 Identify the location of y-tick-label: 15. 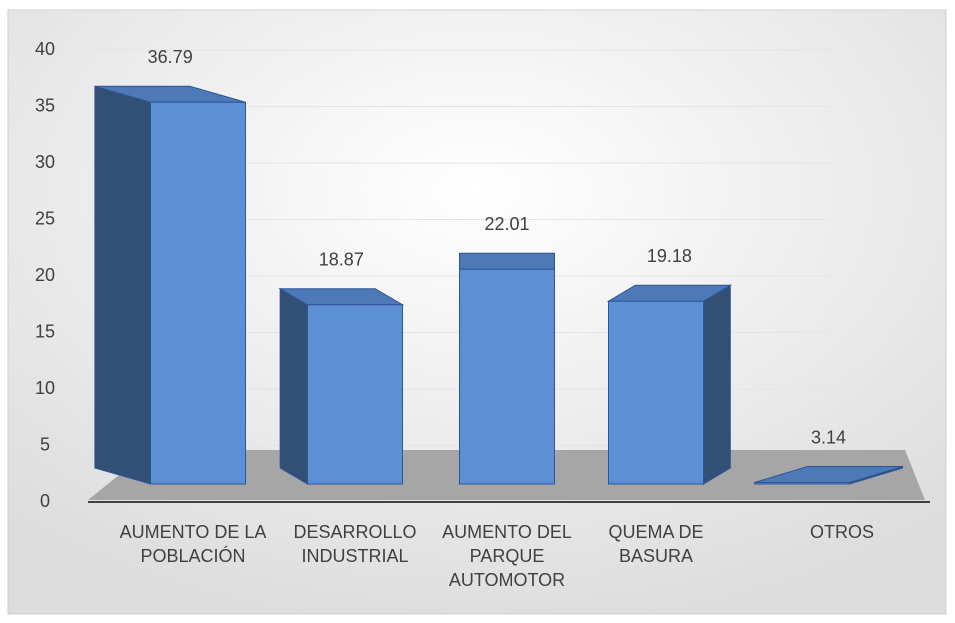
(45, 331).